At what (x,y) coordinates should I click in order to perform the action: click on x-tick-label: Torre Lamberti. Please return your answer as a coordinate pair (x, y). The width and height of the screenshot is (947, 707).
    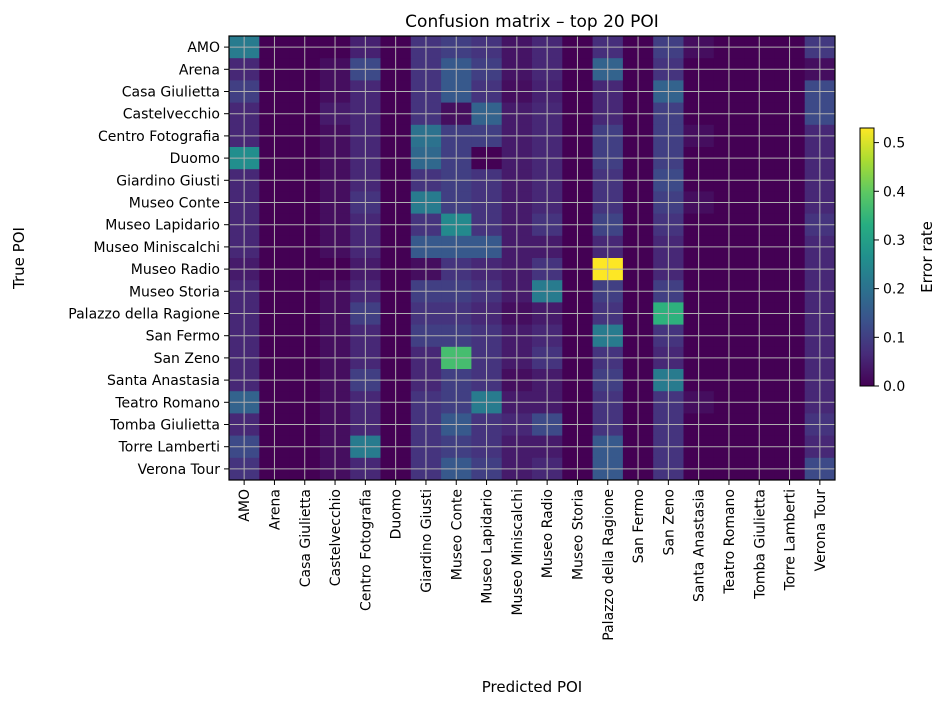
    Looking at the image, I should click on (791, 540).